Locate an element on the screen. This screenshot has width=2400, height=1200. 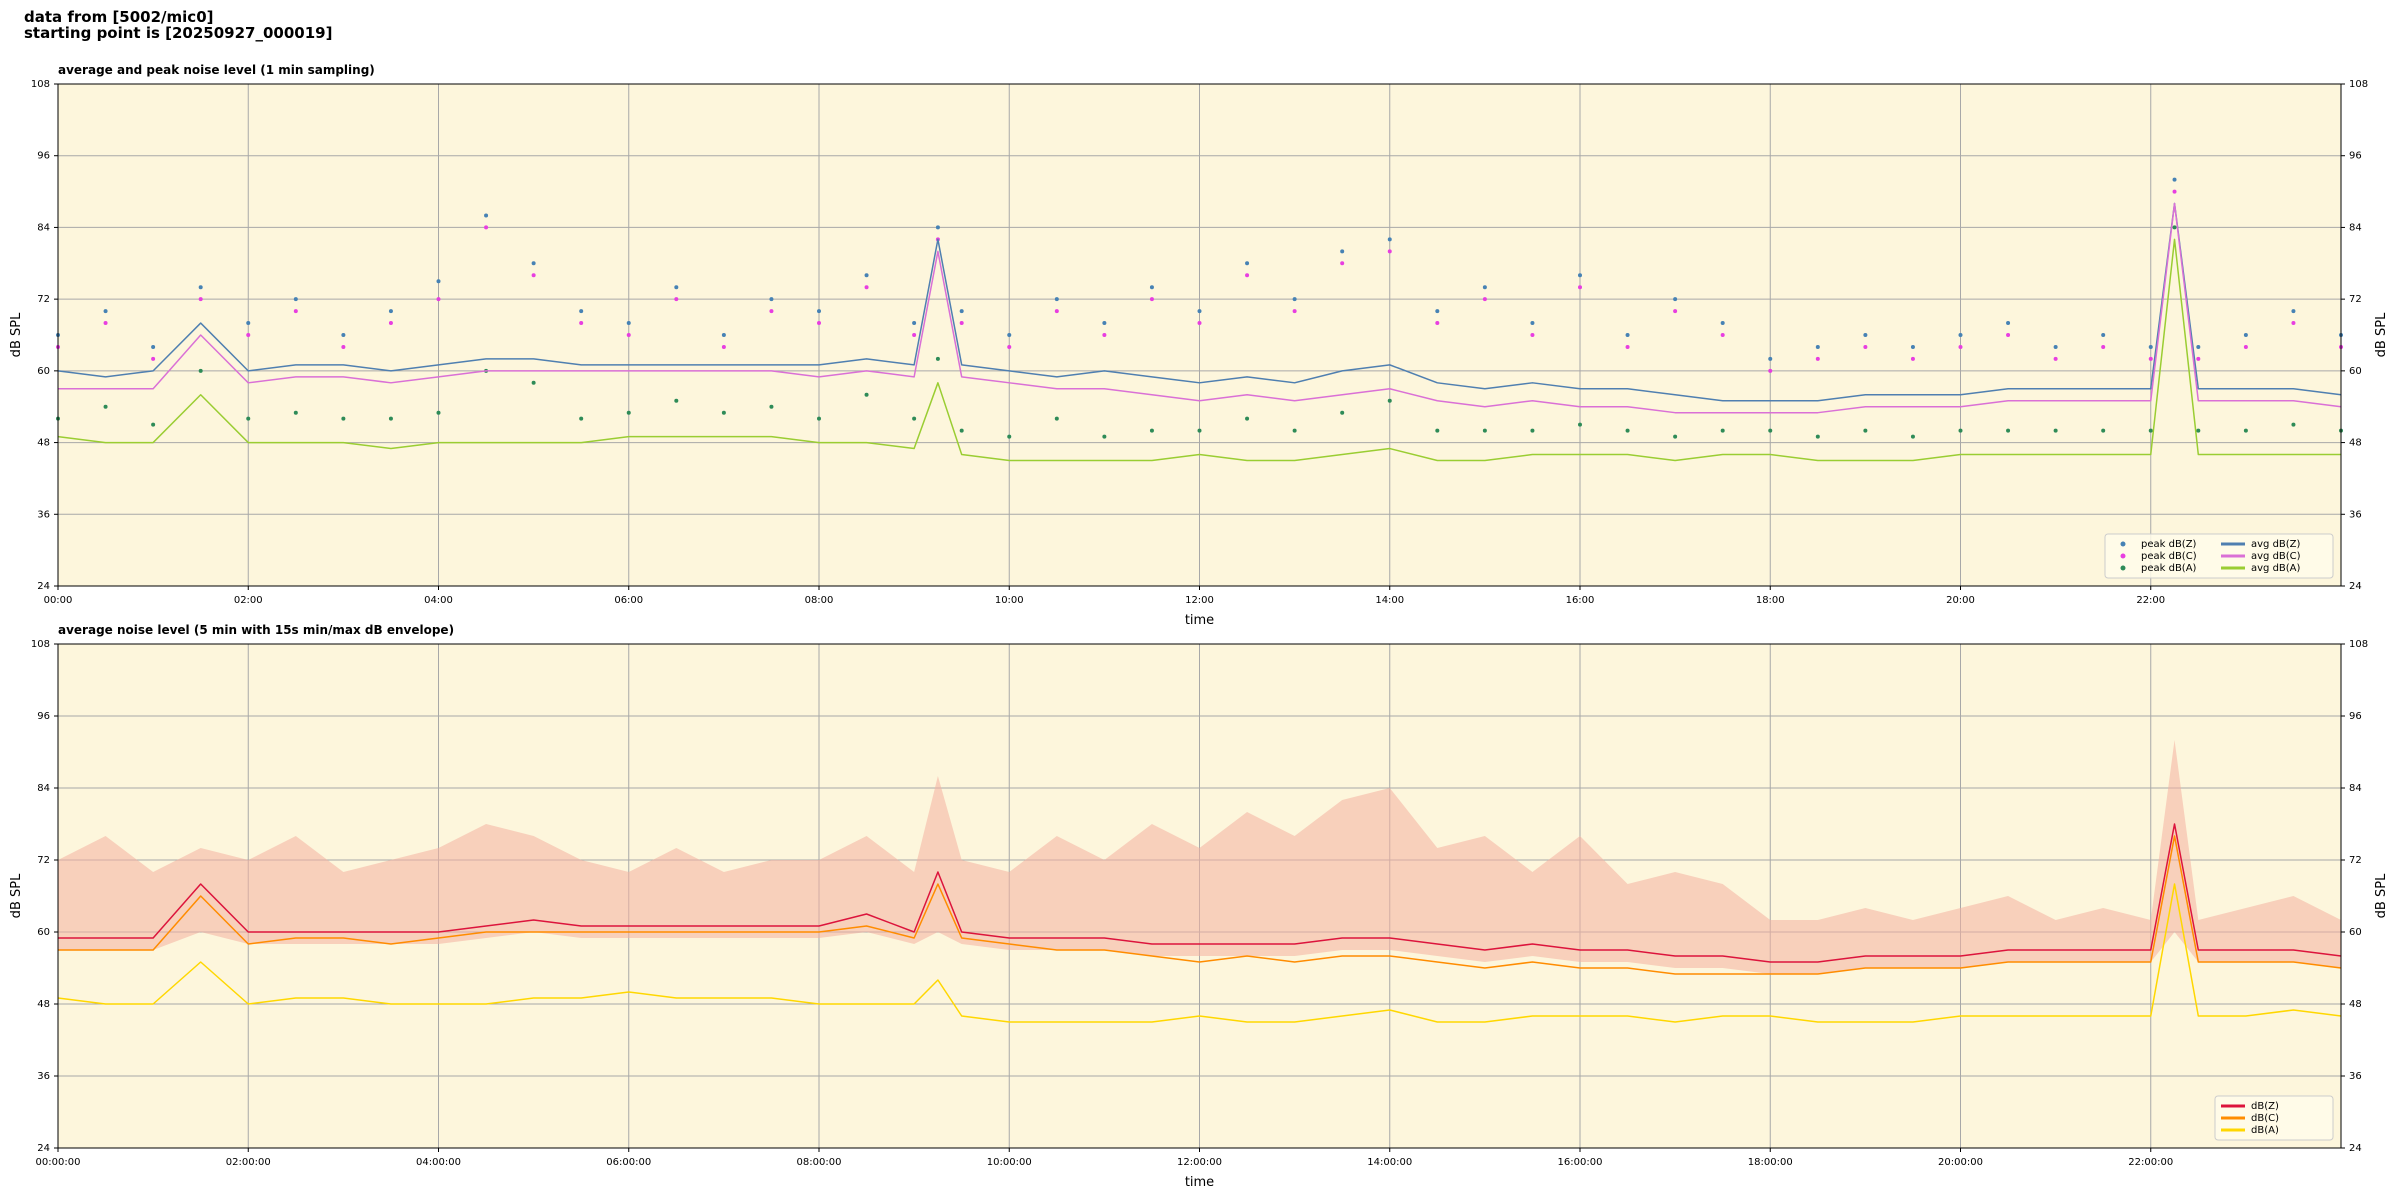
legend-label: avg dB(C) is located at coordinates (2276, 556).